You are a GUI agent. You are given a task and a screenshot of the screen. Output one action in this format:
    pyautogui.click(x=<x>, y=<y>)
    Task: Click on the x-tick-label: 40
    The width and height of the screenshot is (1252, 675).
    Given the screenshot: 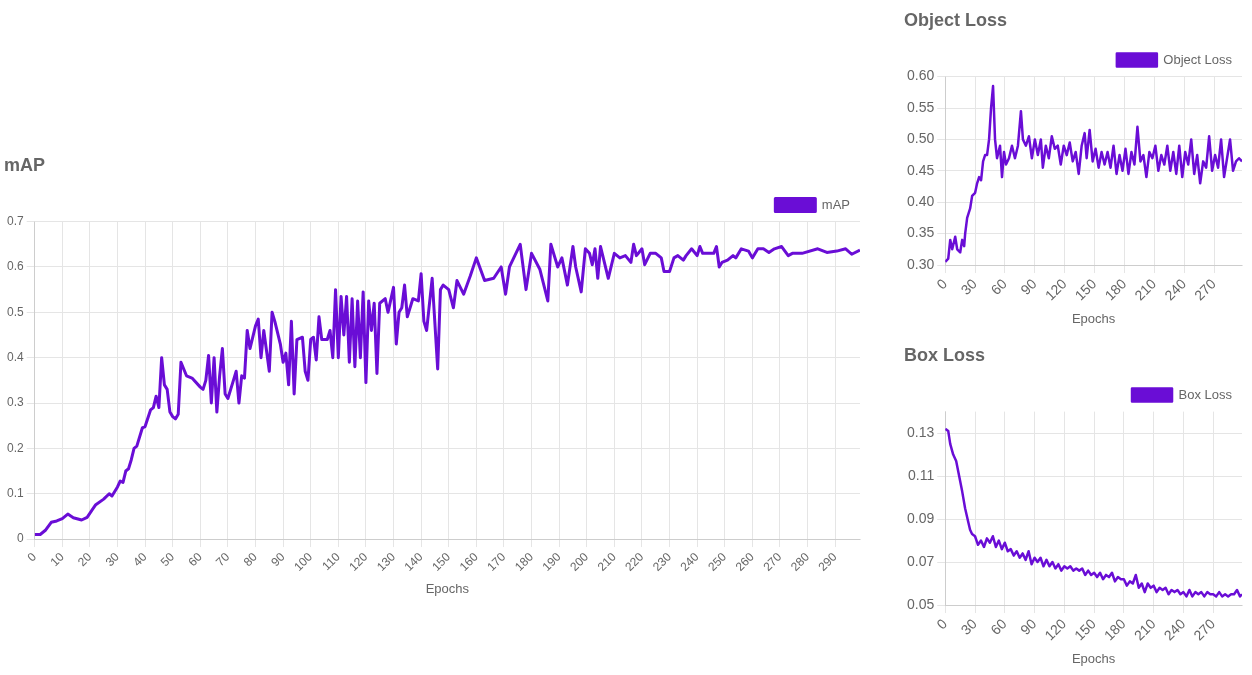 What is the action you would take?
    pyautogui.click(x=140, y=559)
    